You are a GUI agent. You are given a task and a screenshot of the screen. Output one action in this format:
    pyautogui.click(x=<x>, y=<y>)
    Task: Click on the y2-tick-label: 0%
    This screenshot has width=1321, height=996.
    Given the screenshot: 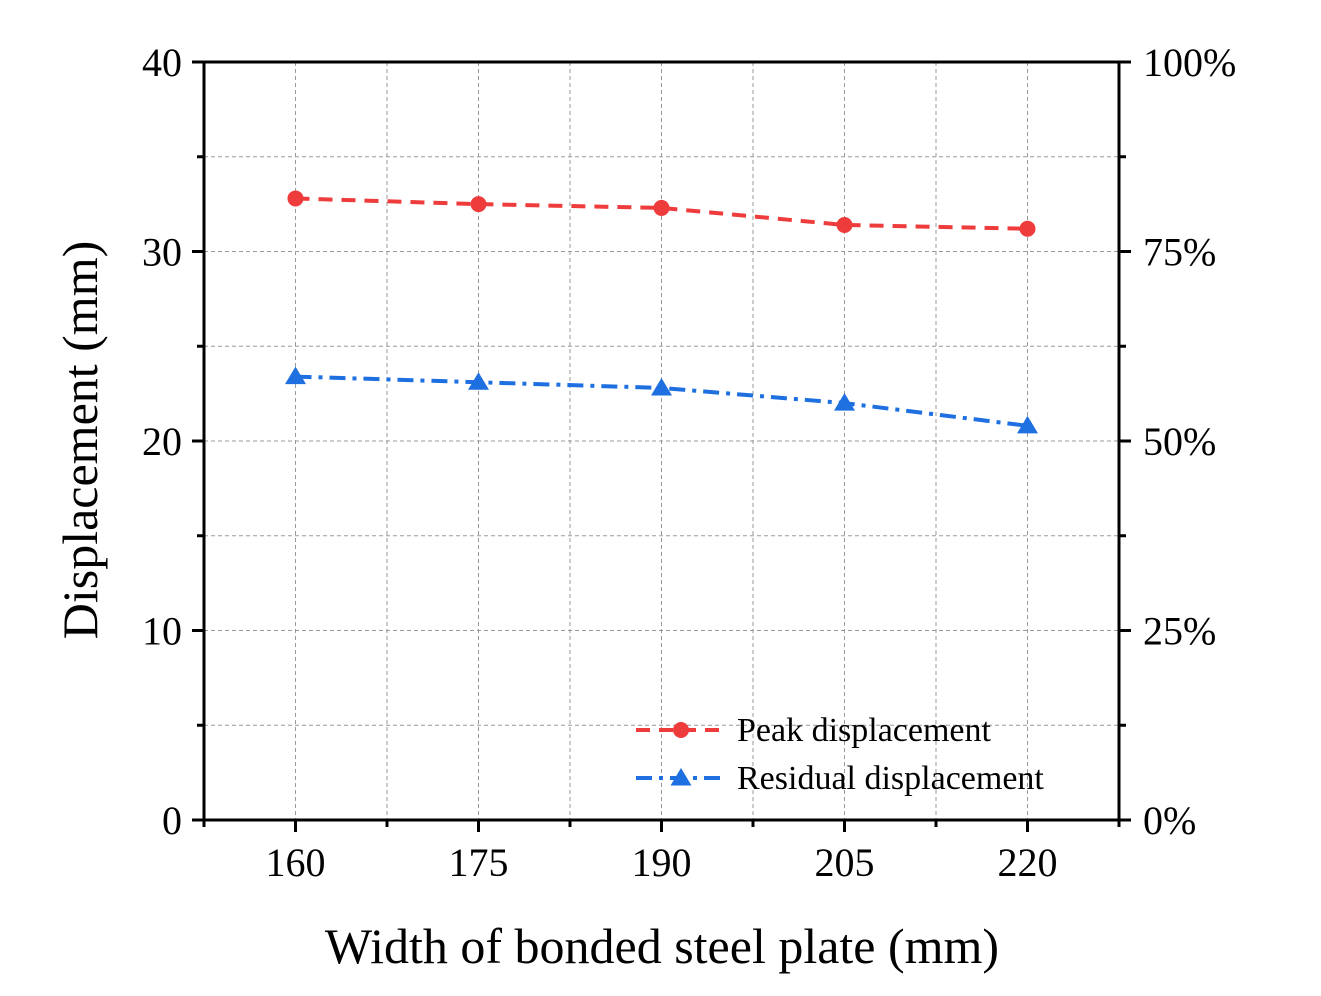 What is the action you would take?
    pyautogui.click(x=1169, y=820)
    